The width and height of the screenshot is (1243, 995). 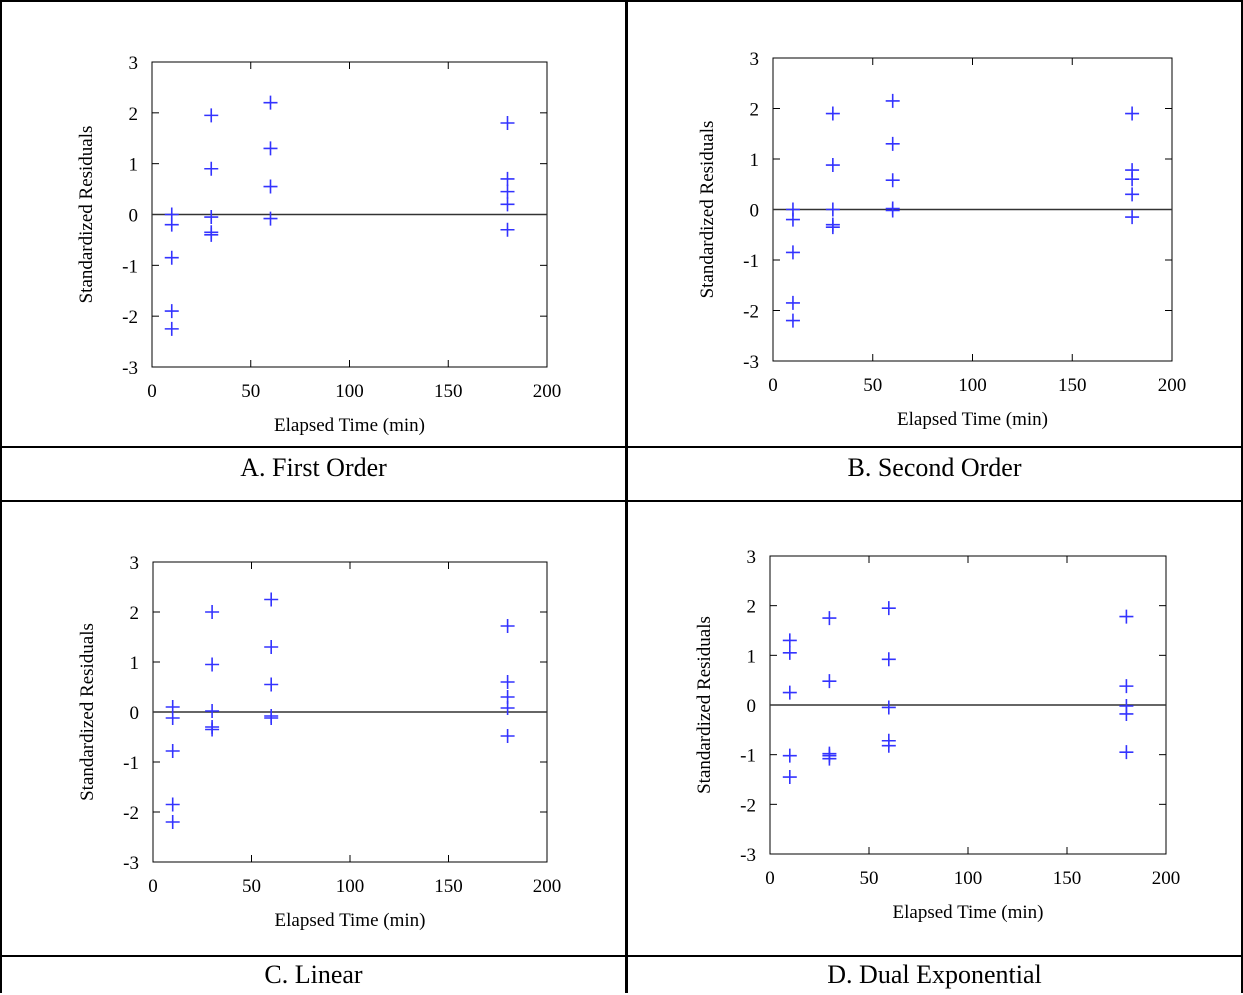 I want to click on chart-3-y-tick-label: 2, so click(x=752, y=607).